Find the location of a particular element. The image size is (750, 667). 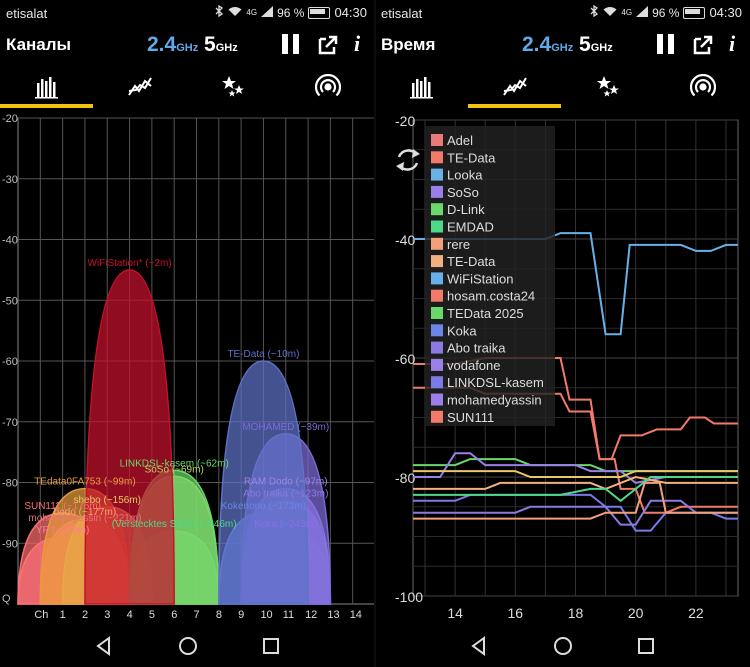

y-tick-label: -20 is located at coordinates (10, 119).